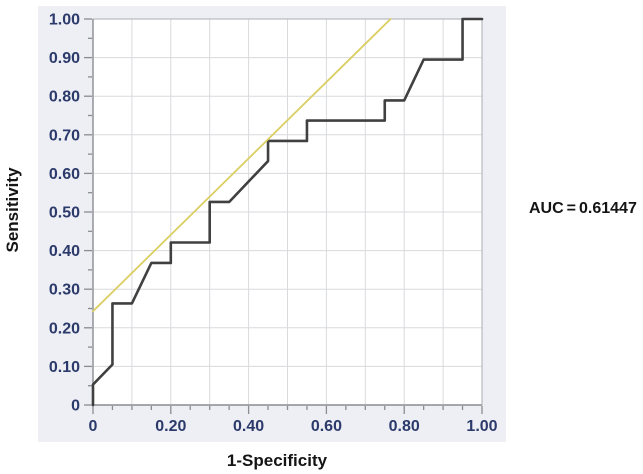 This screenshot has height=474, width=643. What do you see at coordinates (64, 251) in the screenshot?
I see `y-tick-label: 0.40` at bounding box center [64, 251].